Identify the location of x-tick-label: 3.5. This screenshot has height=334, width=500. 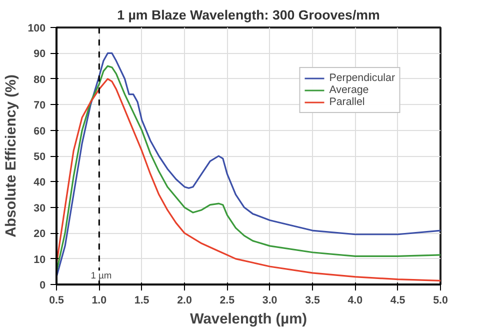
(312, 300).